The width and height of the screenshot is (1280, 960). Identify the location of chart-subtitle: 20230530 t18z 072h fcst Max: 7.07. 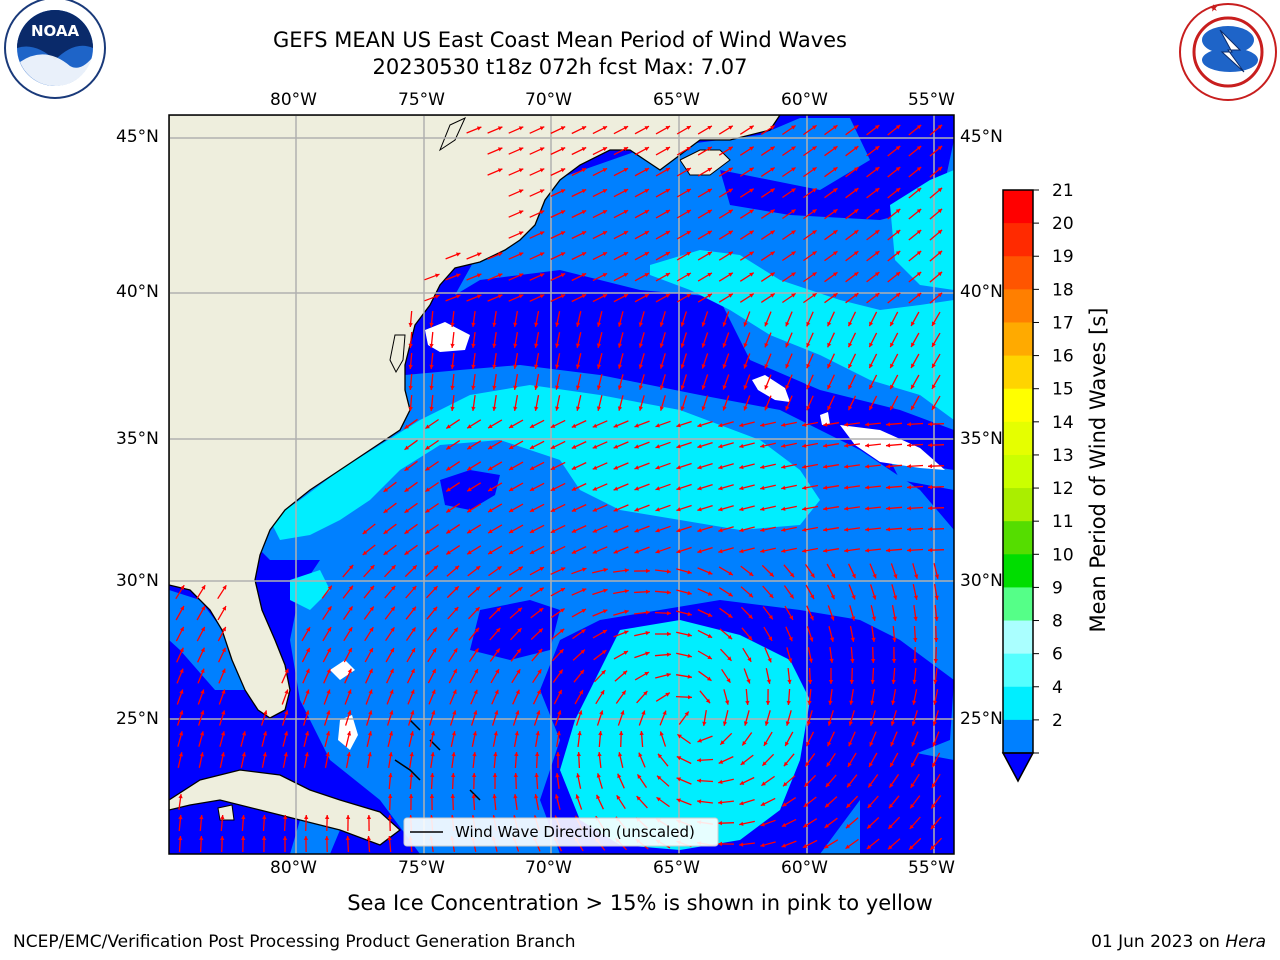
(560, 67).